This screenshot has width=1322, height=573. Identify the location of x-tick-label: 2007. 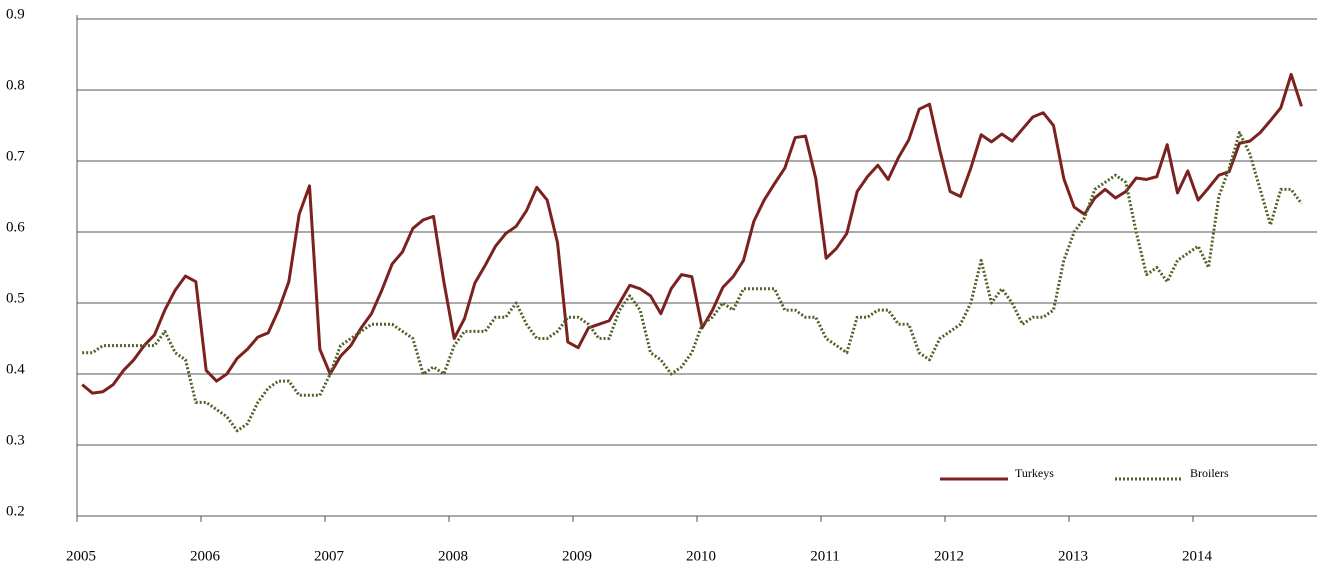
(329, 556).